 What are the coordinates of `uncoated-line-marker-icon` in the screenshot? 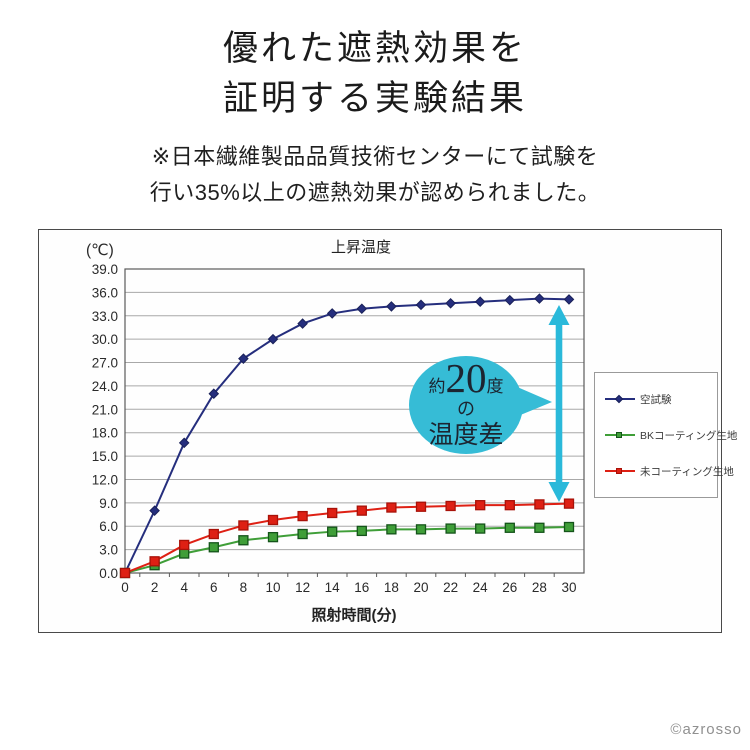 It's located at (620, 471).